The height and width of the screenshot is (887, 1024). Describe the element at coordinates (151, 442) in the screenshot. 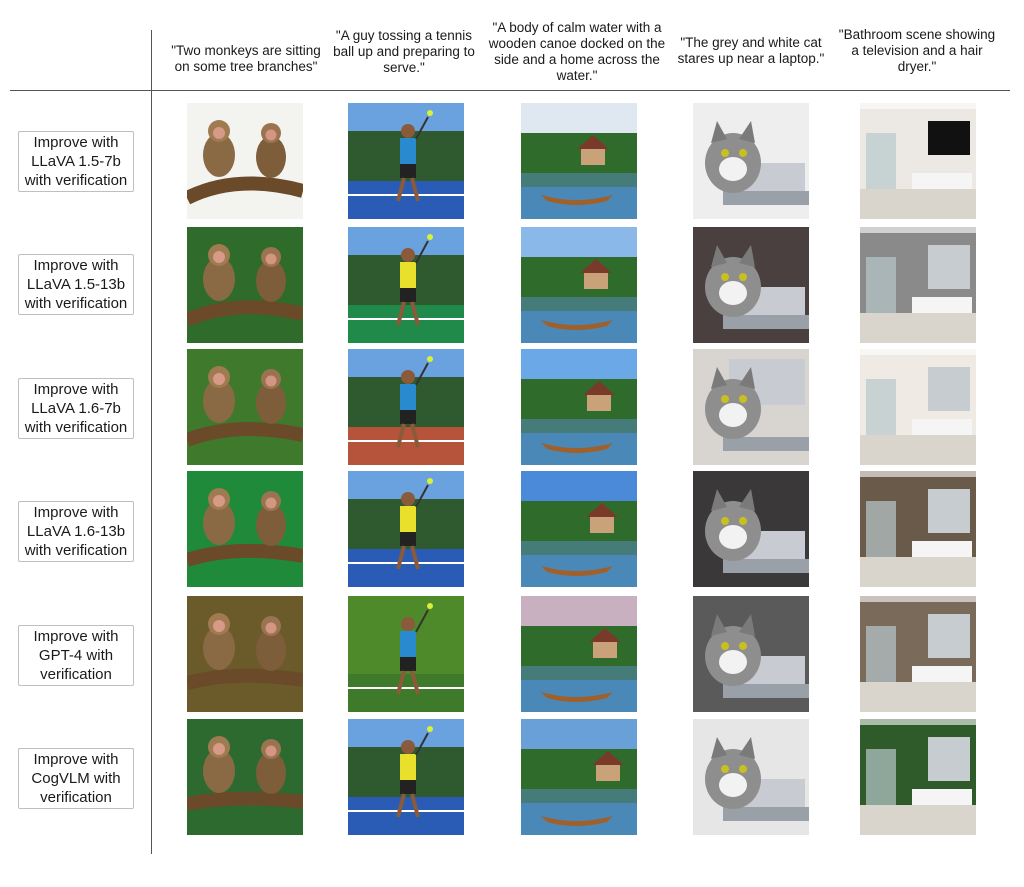

I see `column-divider` at that location.